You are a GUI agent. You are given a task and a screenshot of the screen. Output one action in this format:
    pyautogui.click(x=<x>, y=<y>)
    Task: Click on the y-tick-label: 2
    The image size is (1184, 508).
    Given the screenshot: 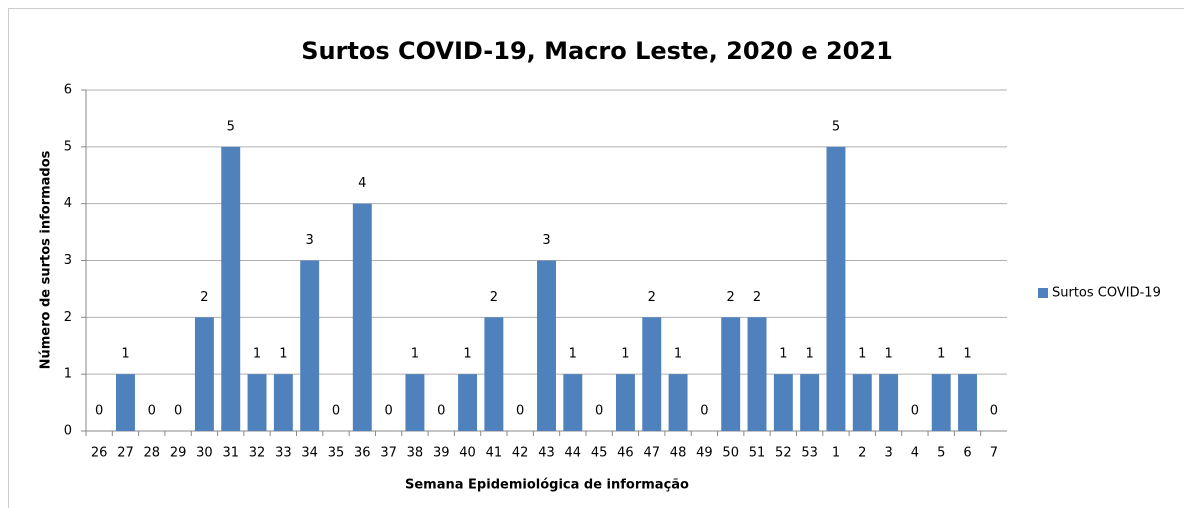 What is the action you would take?
    pyautogui.click(x=68, y=317)
    